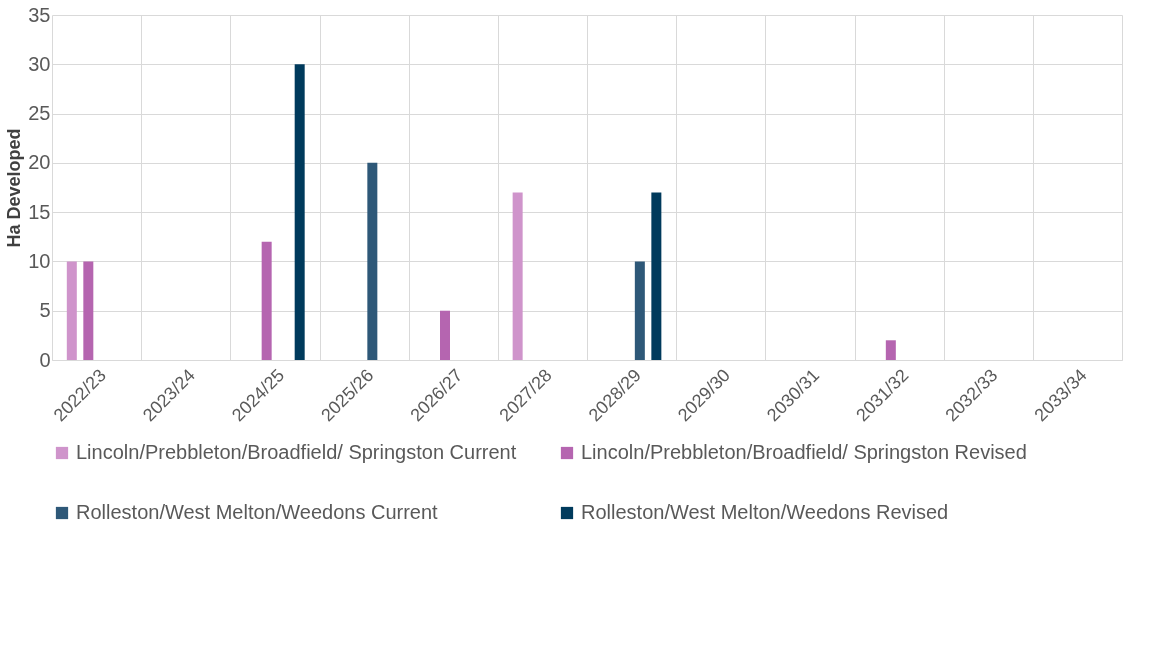 The height and width of the screenshot is (653, 1158). Describe the element at coordinates (45, 359) in the screenshot. I see `y-tick-label: 0` at that location.